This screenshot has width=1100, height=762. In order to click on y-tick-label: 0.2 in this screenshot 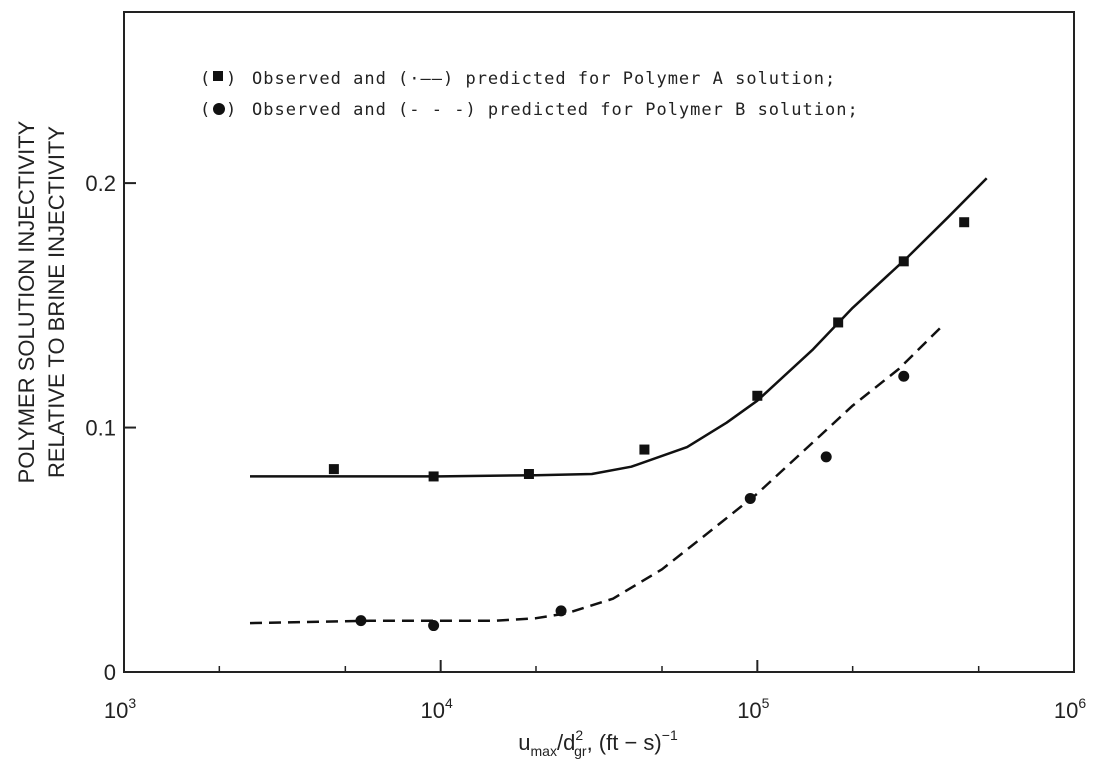, I will do `click(100, 183)`.